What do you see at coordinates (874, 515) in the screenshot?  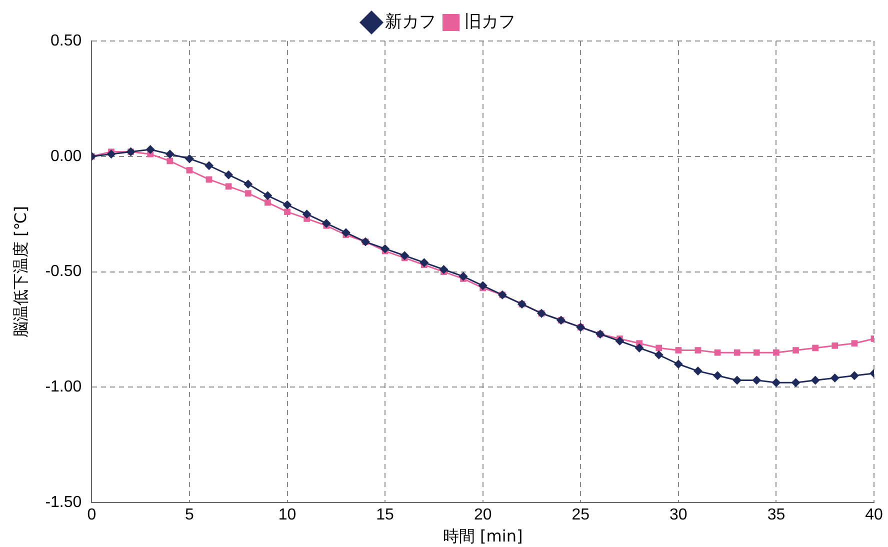 I see `x-tick-label: 40` at bounding box center [874, 515].